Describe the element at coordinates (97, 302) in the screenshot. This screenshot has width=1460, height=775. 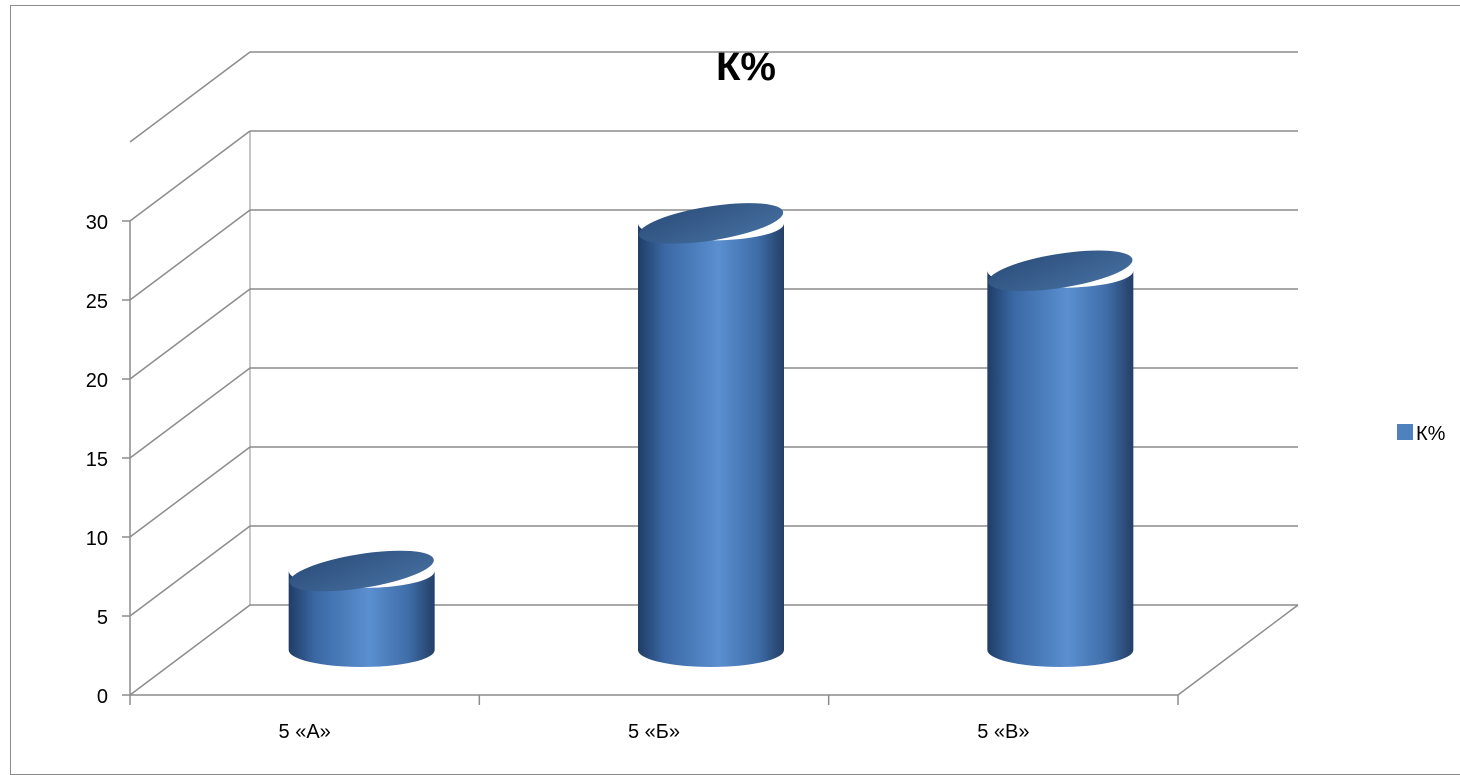
I see `y-tick-label: 25` at that location.